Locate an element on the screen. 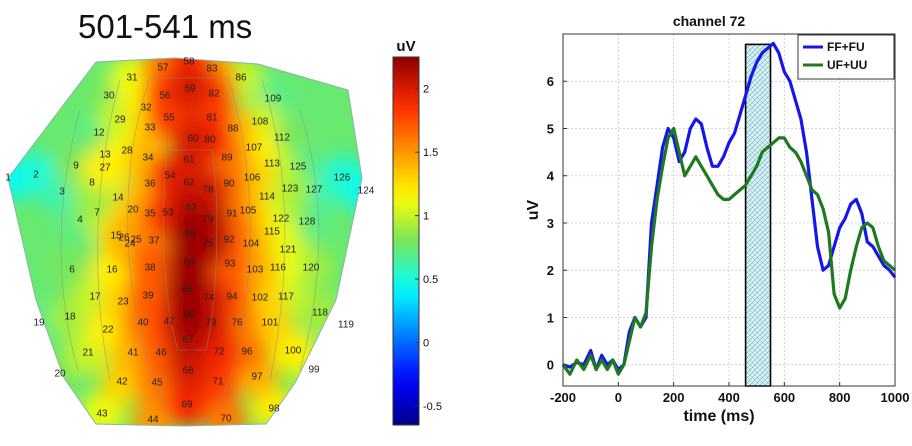 The width and height of the screenshot is (912, 446). electrode-label: 20 is located at coordinates (133, 210).